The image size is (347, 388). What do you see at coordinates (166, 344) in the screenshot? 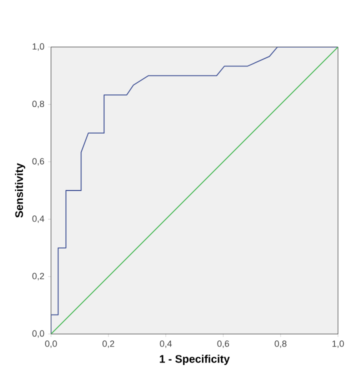
I see `x-tick-label: 0,4` at bounding box center [166, 344].